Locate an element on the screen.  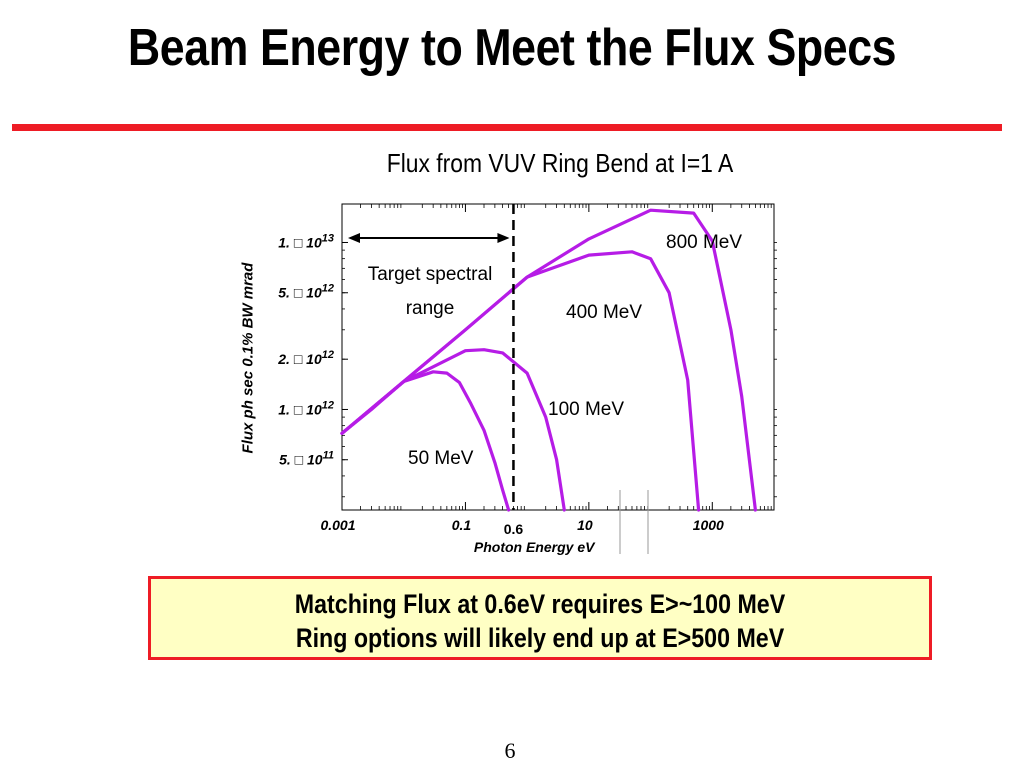
target-range-label-line1: Target spectral is located at coordinates (430, 274).